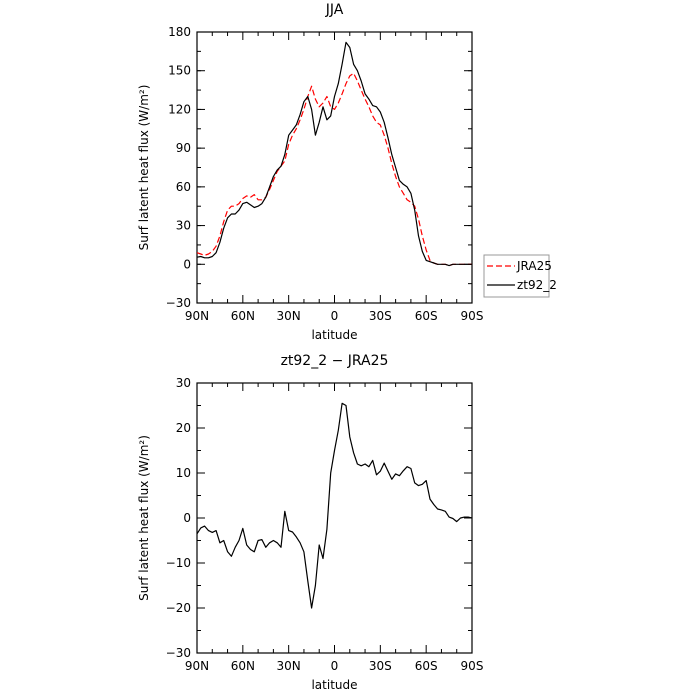 Image resolution: width=700 pixels, height=700 pixels. Describe the element at coordinates (183, 187) in the screenshot. I see `top-y-tick-label: 60` at that location.